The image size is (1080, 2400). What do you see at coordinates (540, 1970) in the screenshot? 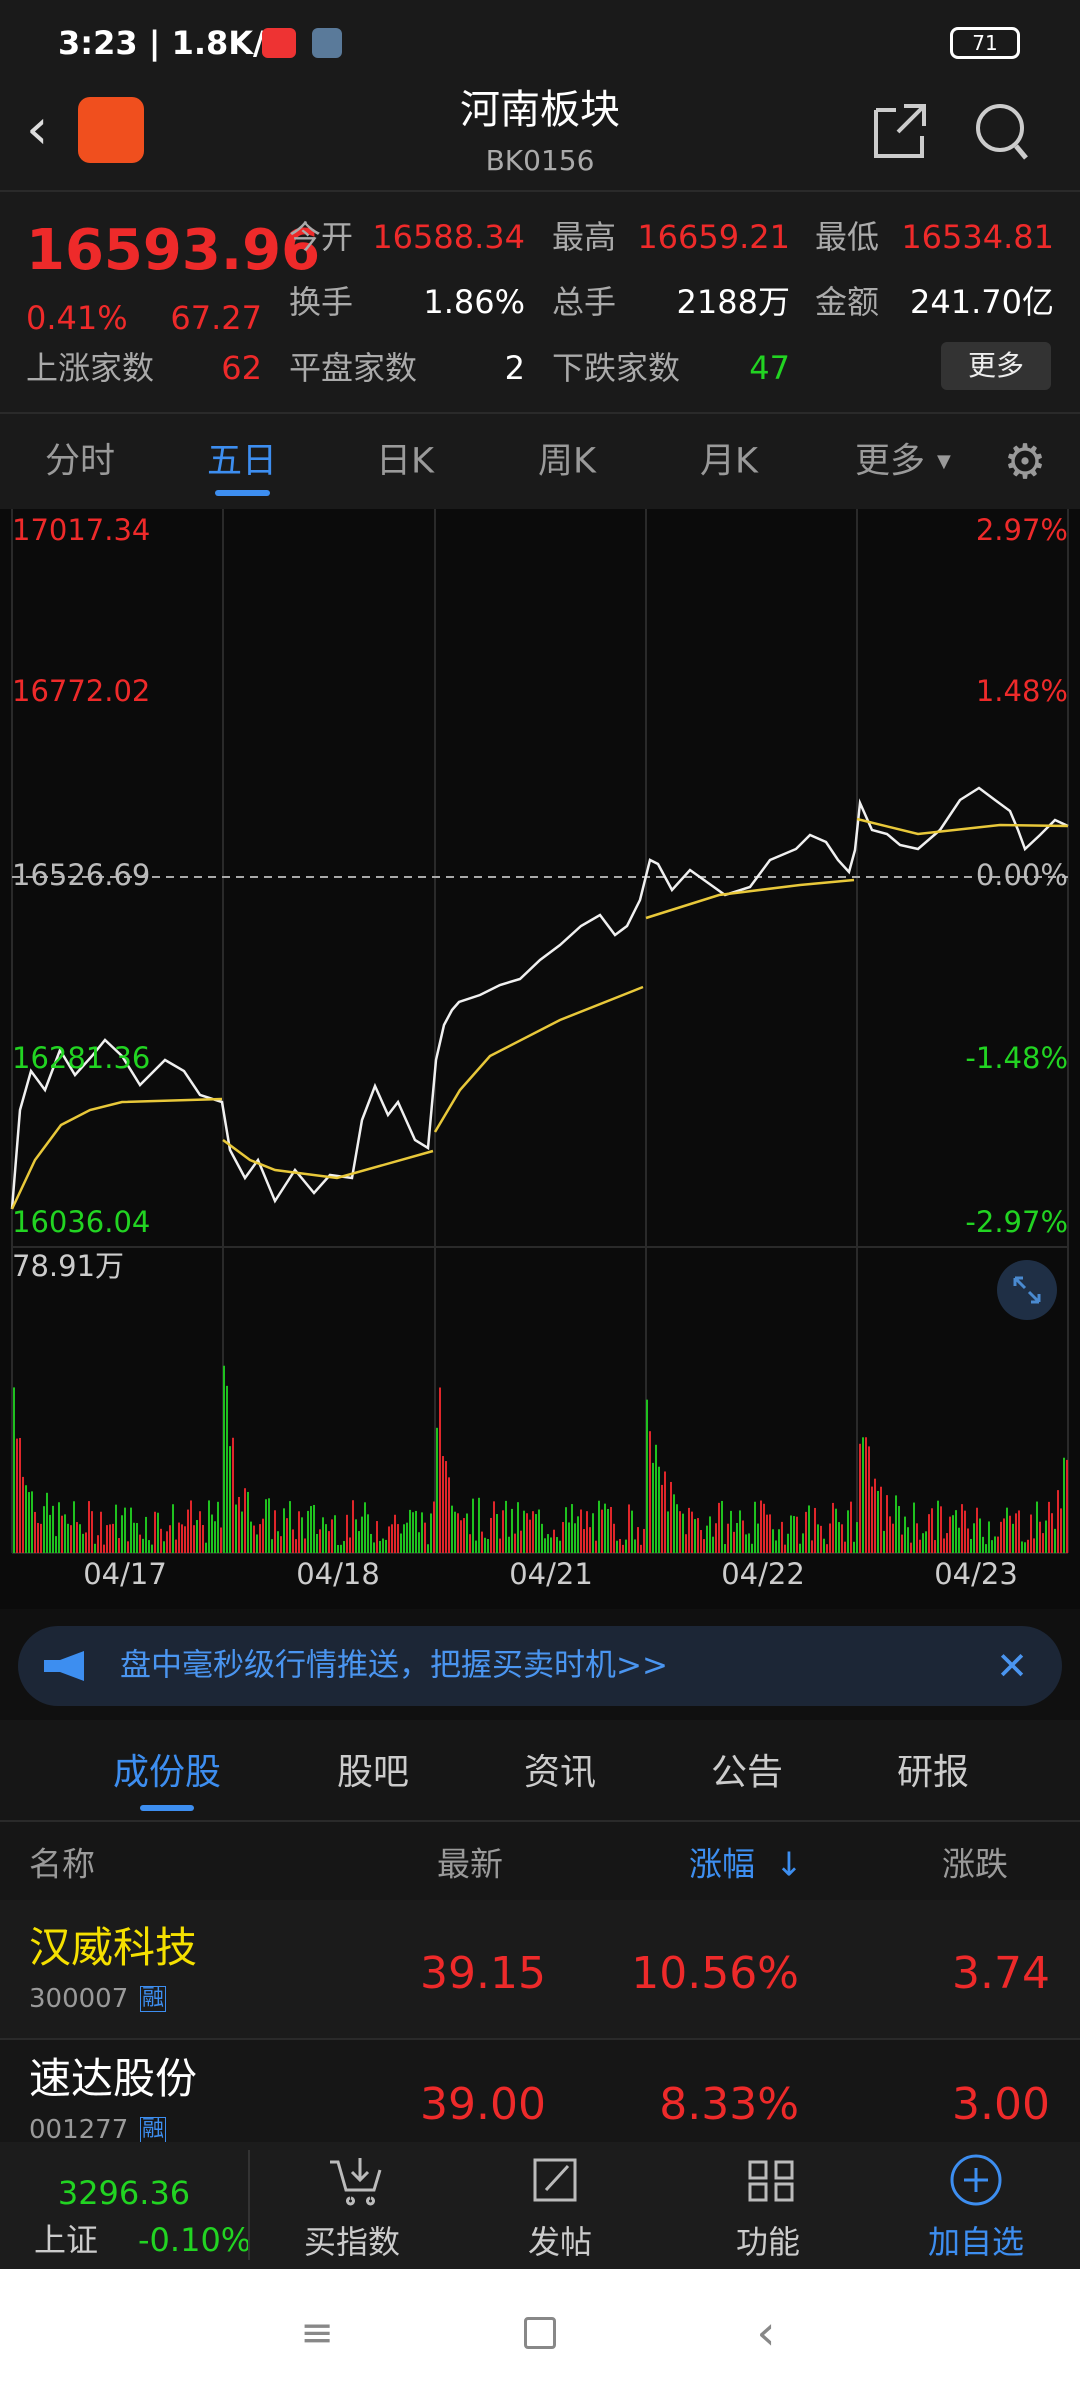
I see `row` at bounding box center [540, 1970].